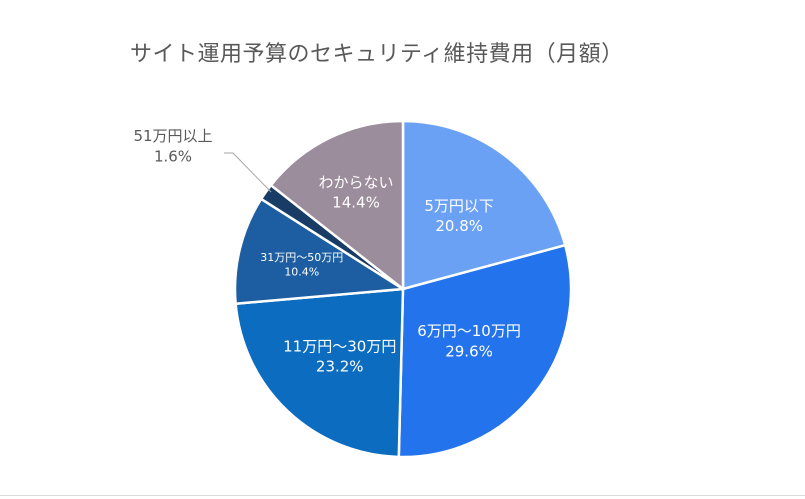  Describe the element at coordinates (301, 257) in the screenshot. I see `slice-name-label-4: 31万円〜50万円` at that location.